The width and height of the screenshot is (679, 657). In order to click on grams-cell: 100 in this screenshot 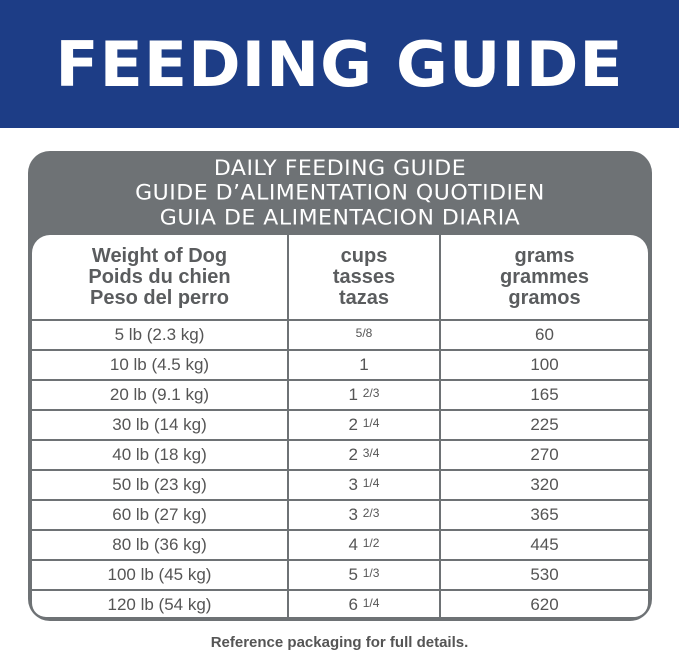, I will do `click(543, 365)`.